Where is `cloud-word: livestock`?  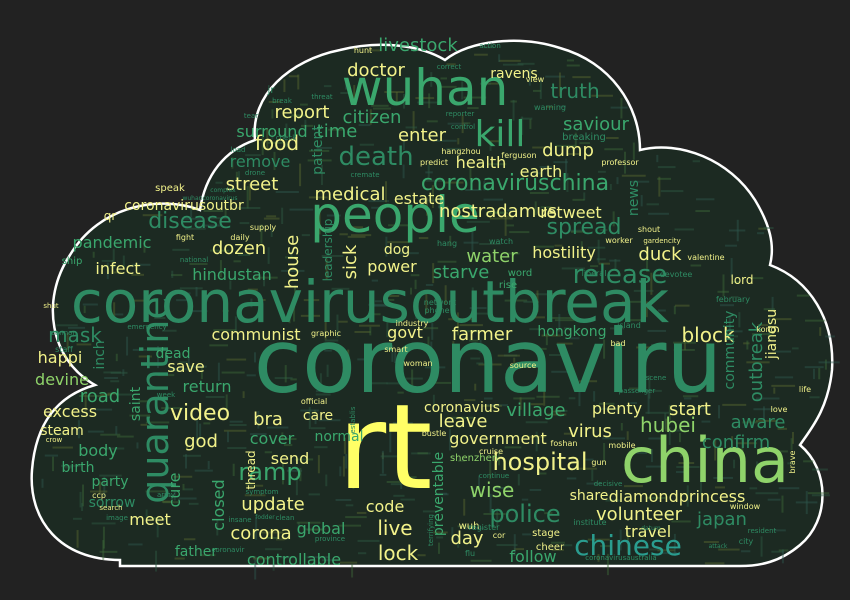
cloud-word: livestock is located at coordinates (418, 45).